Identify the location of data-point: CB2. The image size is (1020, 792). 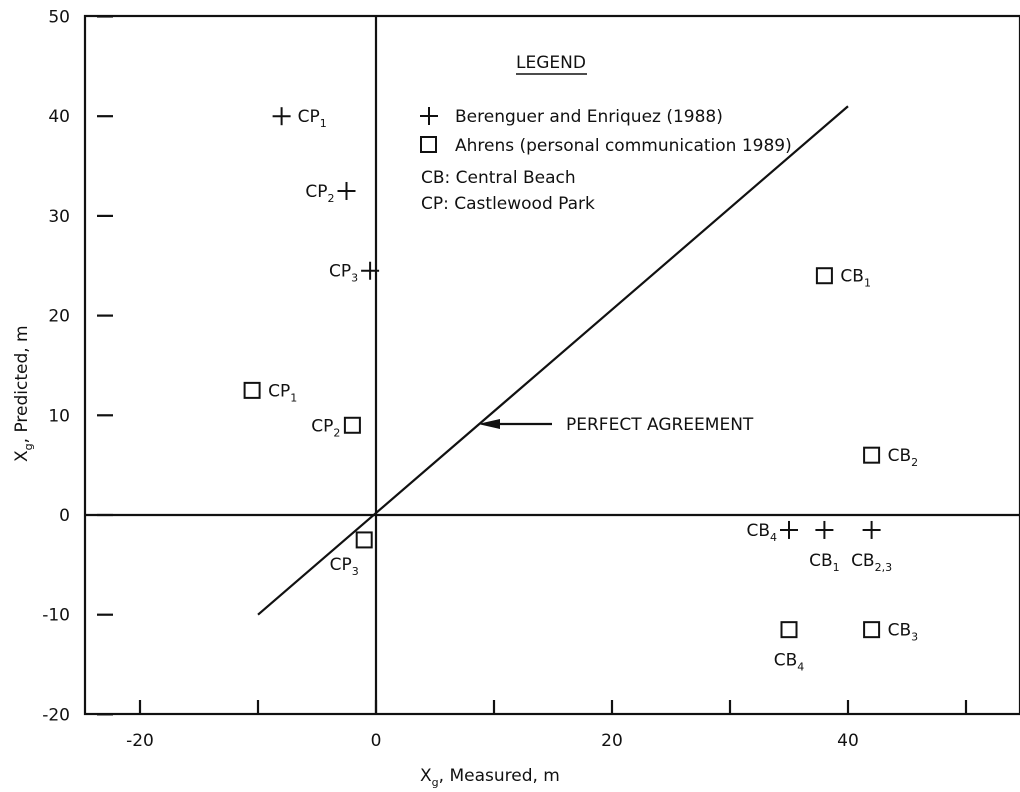
(891, 457).